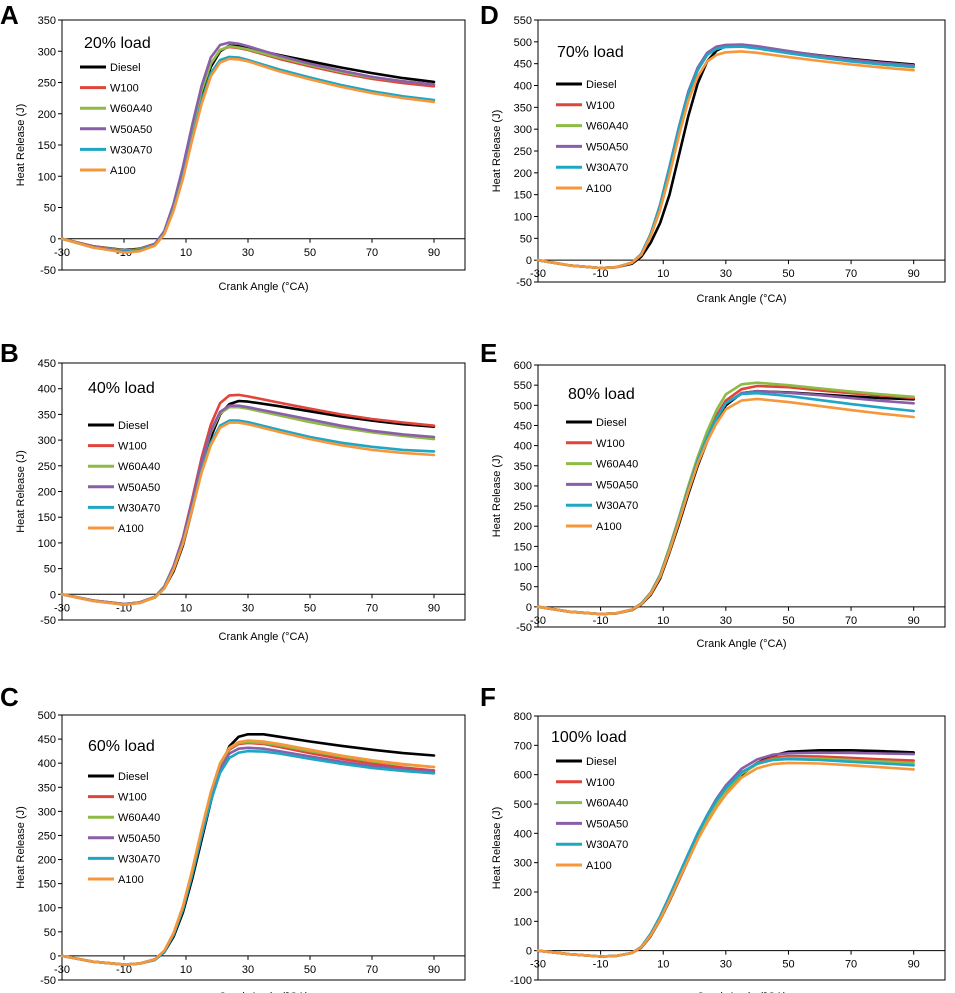 This screenshot has height=993, width=955. What do you see at coordinates (9, 353) in the screenshot?
I see `panel-letter: B` at bounding box center [9, 353].